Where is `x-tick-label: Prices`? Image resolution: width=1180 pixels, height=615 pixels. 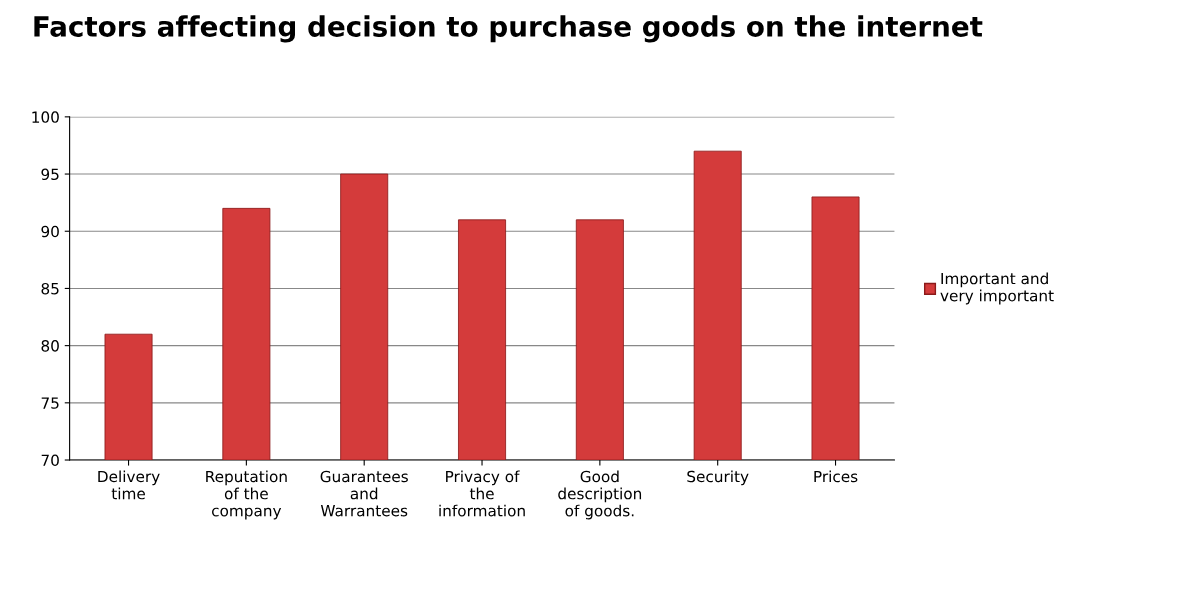 x-tick-label: Prices is located at coordinates (836, 476).